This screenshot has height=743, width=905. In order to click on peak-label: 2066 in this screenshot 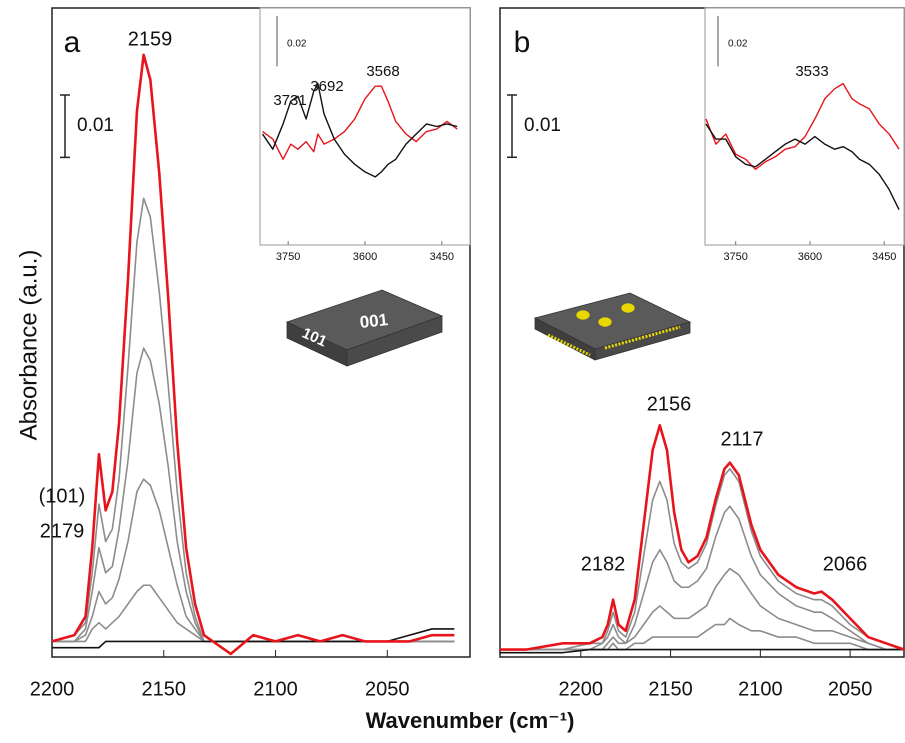, I will do `click(845, 564)`.